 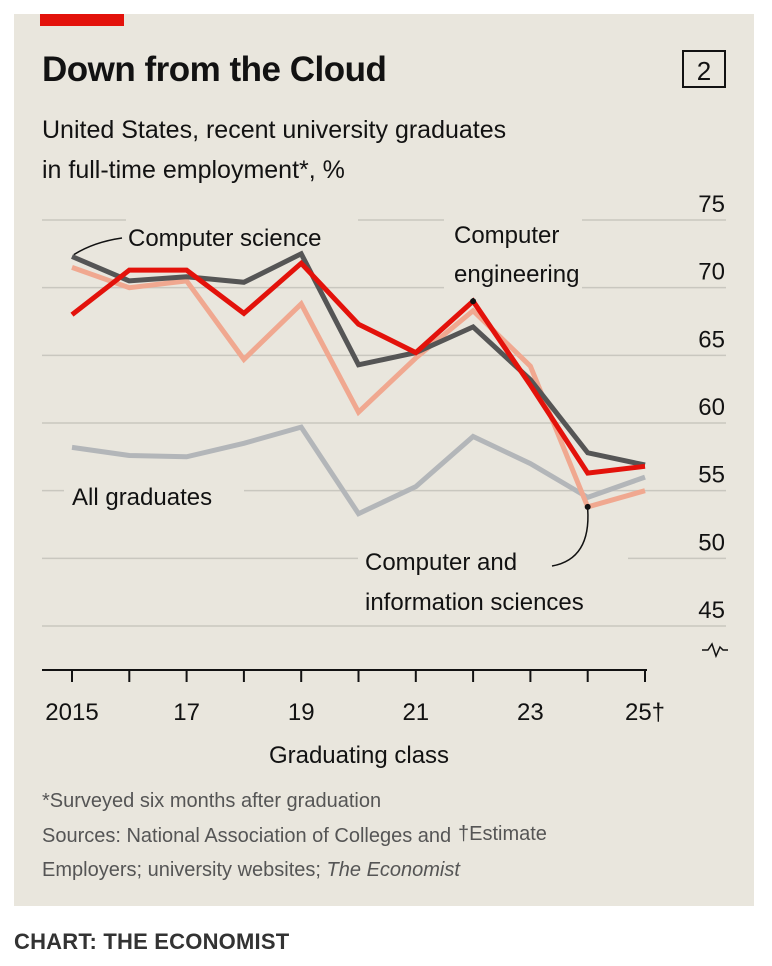 I want to click on y-tick-label-75: 75, so click(x=711, y=204).